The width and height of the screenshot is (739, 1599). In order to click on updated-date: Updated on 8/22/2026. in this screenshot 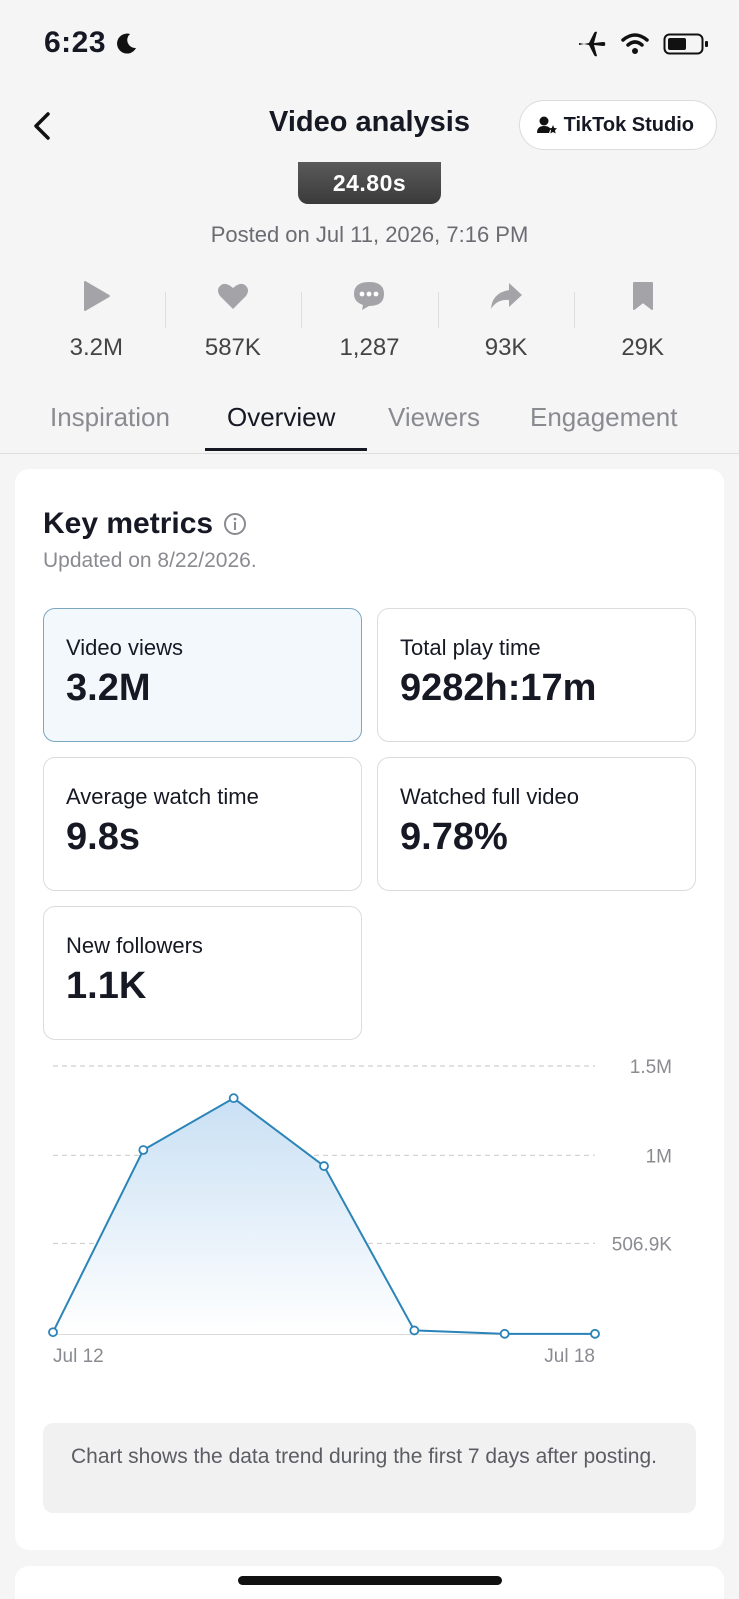, I will do `click(150, 560)`.